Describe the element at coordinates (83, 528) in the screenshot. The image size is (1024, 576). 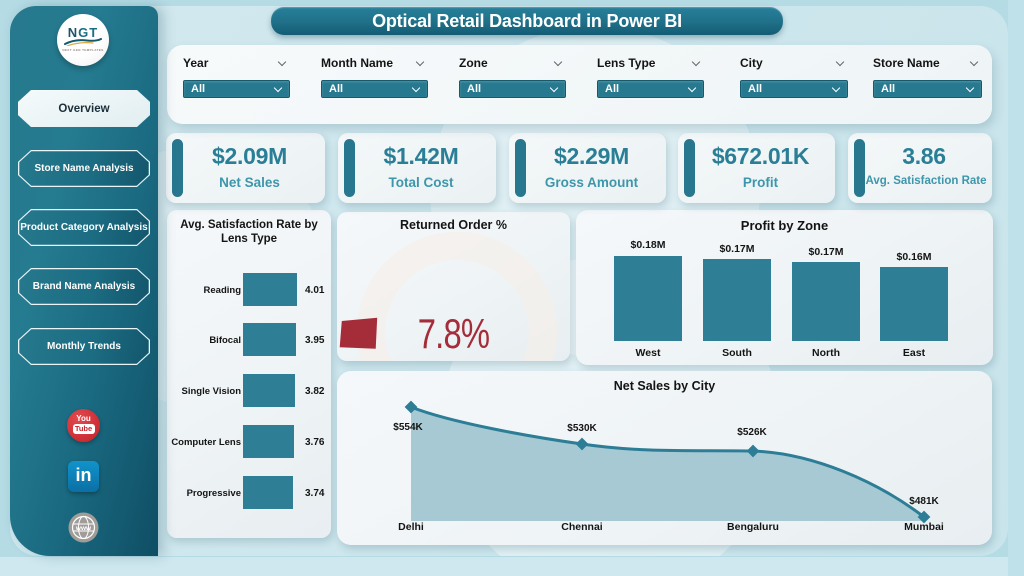
I see `svg-text: www` at that location.